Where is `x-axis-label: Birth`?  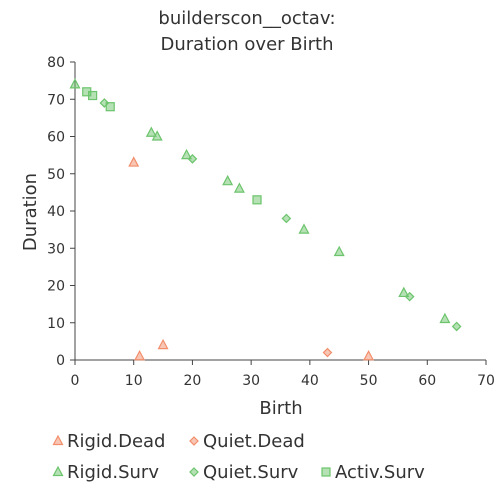 x-axis-label: Birth is located at coordinates (280, 408).